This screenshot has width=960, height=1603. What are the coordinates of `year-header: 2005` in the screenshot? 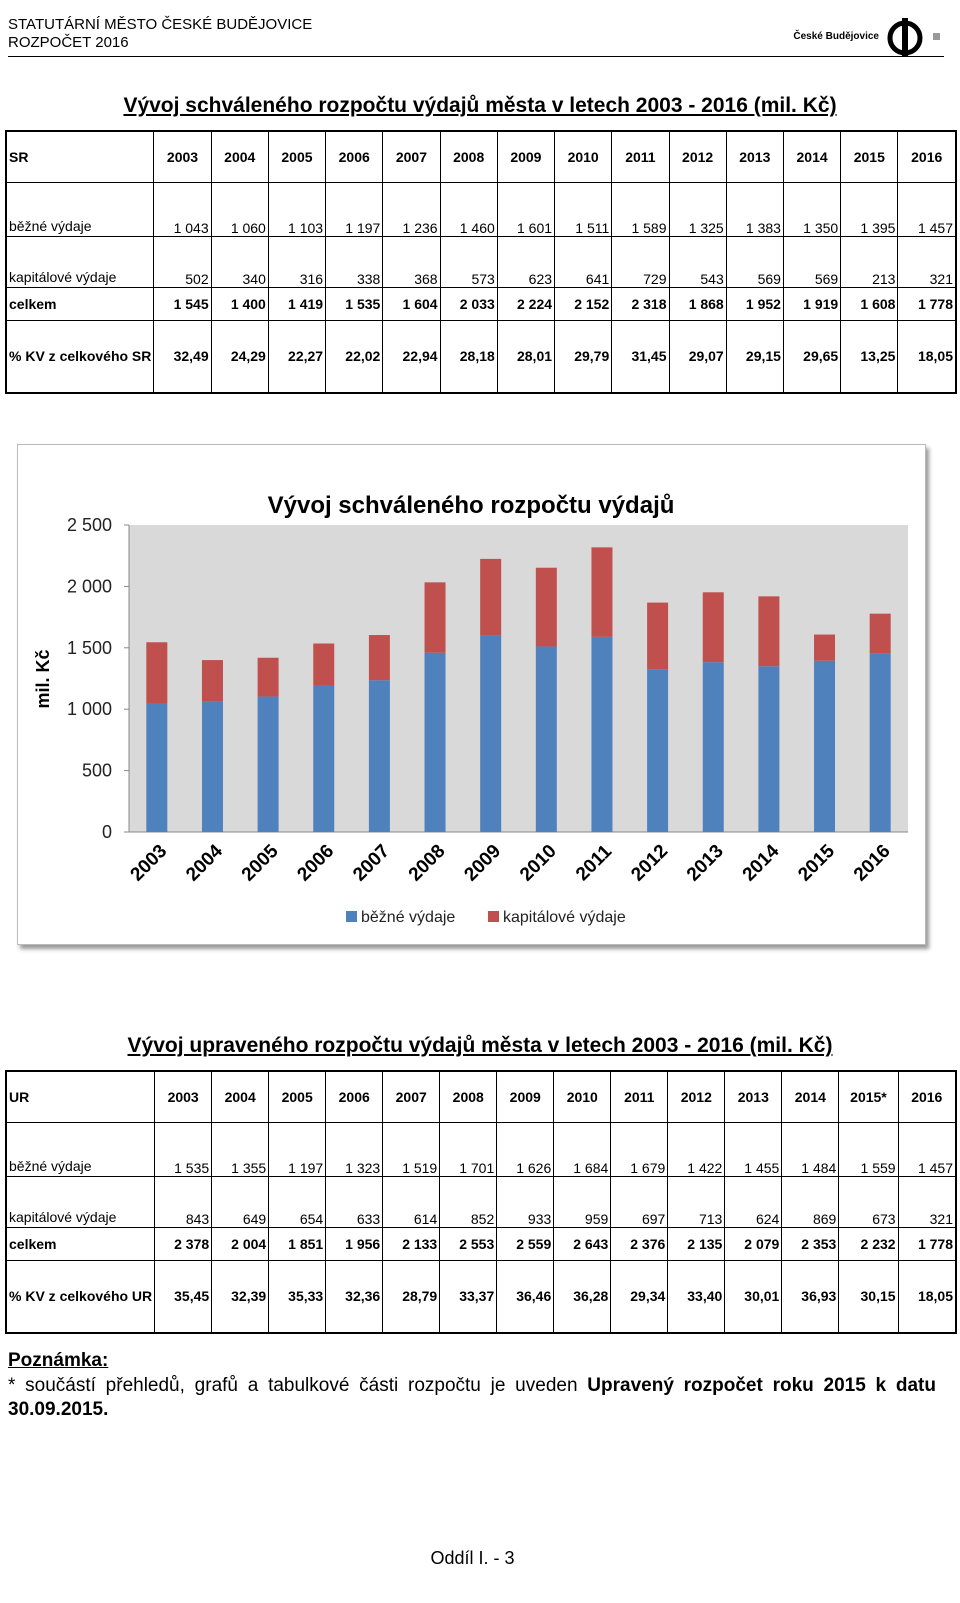 It's located at (297, 156).